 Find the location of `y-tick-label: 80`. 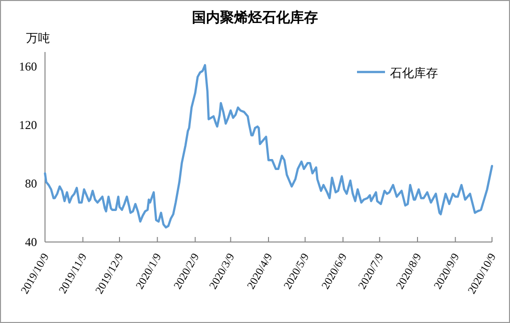

y-tick-label: 80 is located at coordinates (31, 183).